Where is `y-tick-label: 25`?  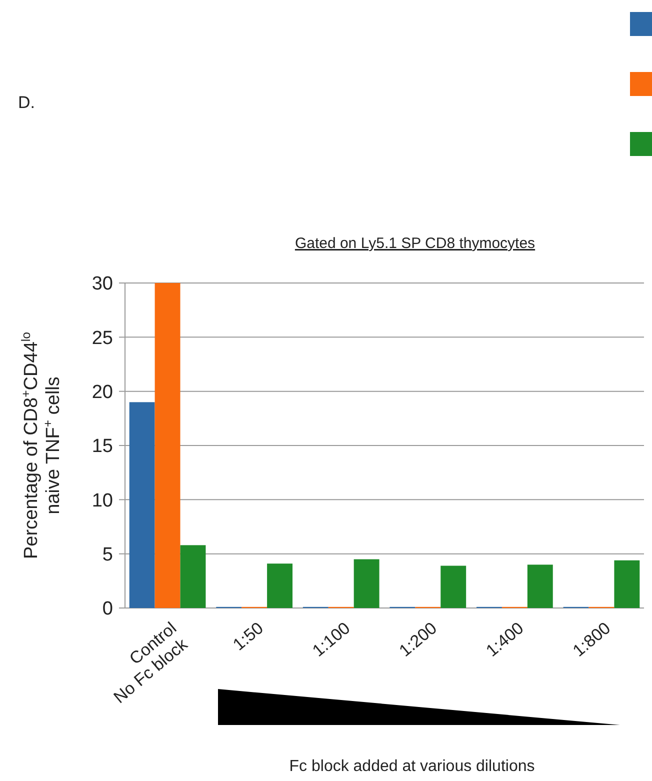 y-tick-label: 25 is located at coordinates (102, 338).